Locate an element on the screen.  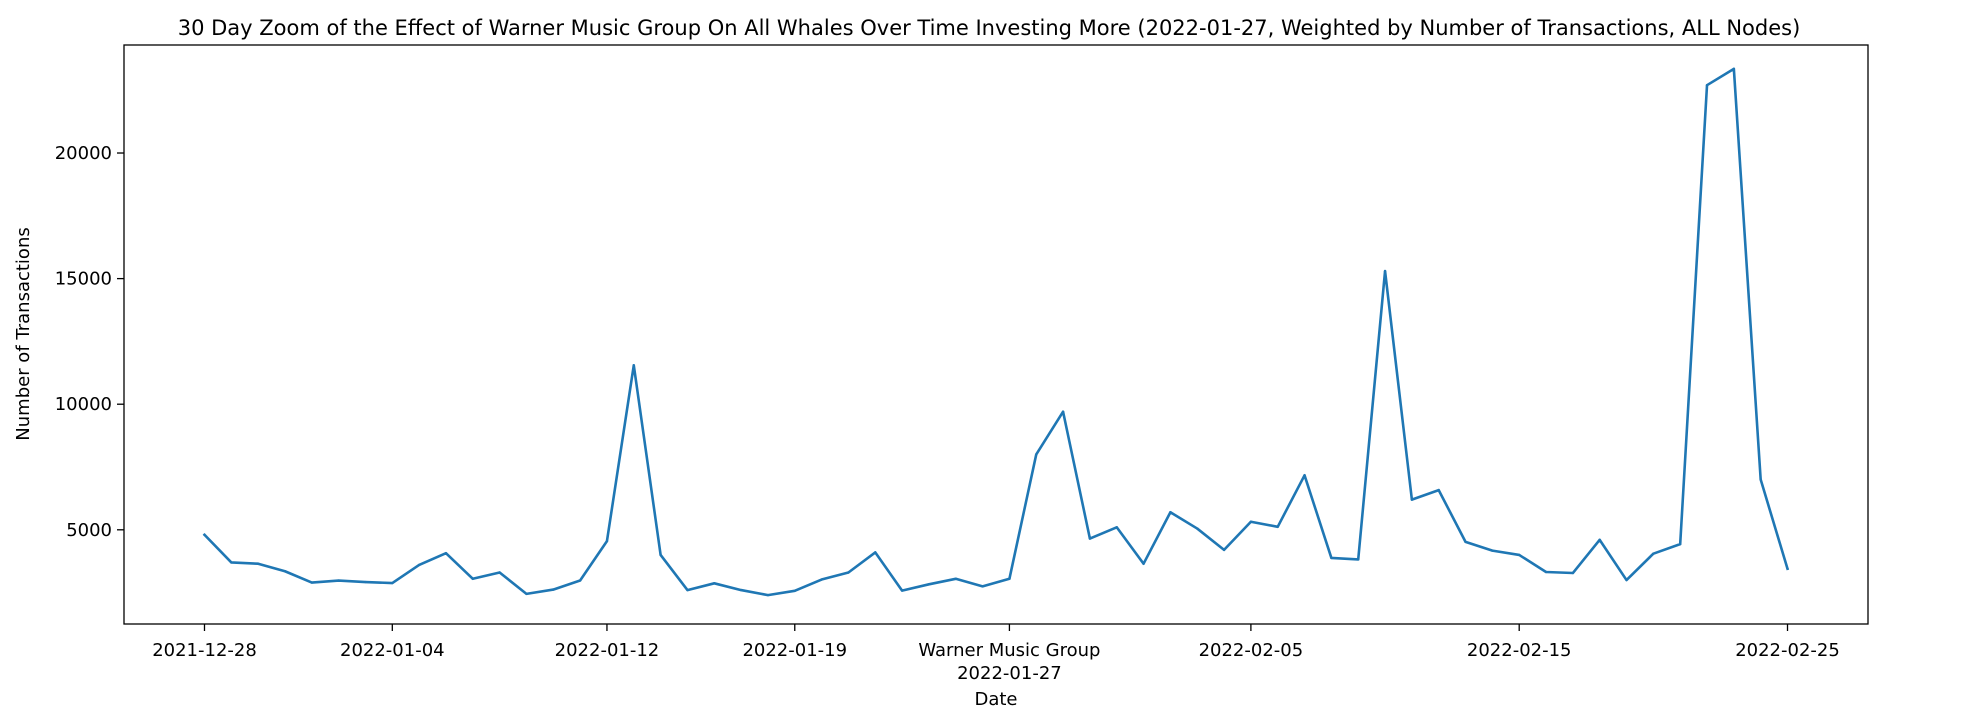
x-tick-label: 2022-02-25 is located at coordinates (1787, 650).